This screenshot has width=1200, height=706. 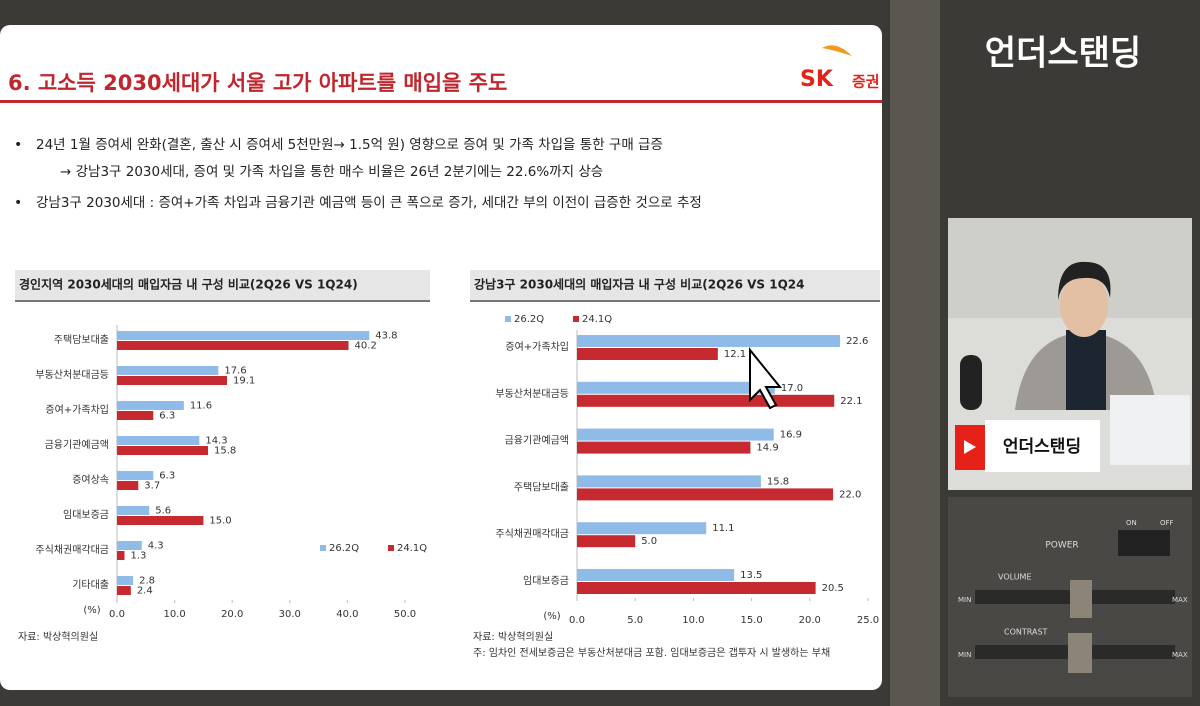 I want to click on lower-third-text: 언더스탠딩, so click(x=1042, y=447).